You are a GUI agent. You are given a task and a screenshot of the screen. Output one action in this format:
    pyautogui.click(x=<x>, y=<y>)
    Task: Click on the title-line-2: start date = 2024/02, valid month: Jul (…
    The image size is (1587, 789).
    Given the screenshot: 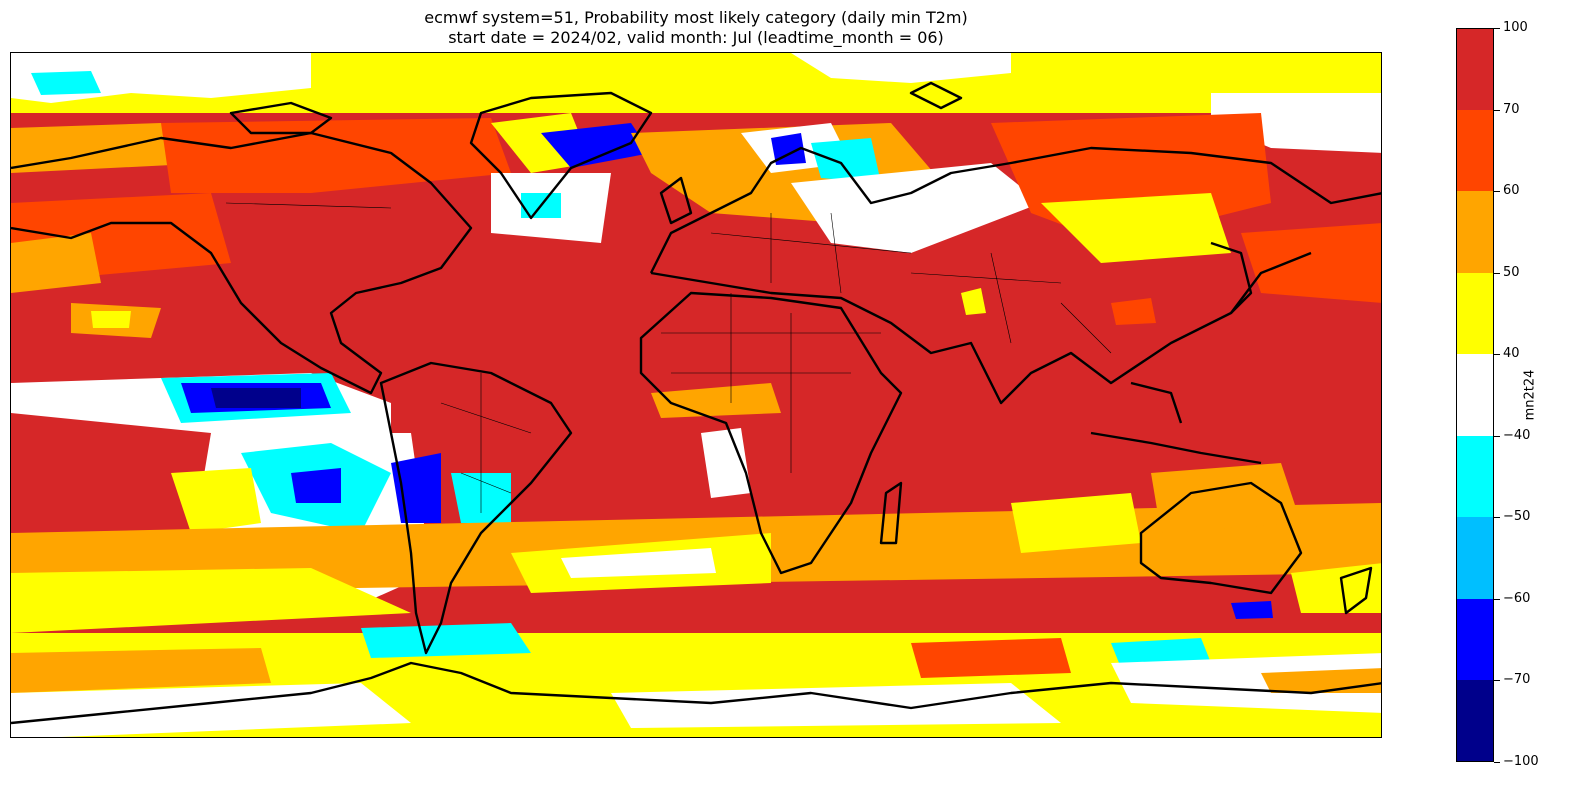 What is the action you would take?
    pyautogui.click(x=696, y=37)
    